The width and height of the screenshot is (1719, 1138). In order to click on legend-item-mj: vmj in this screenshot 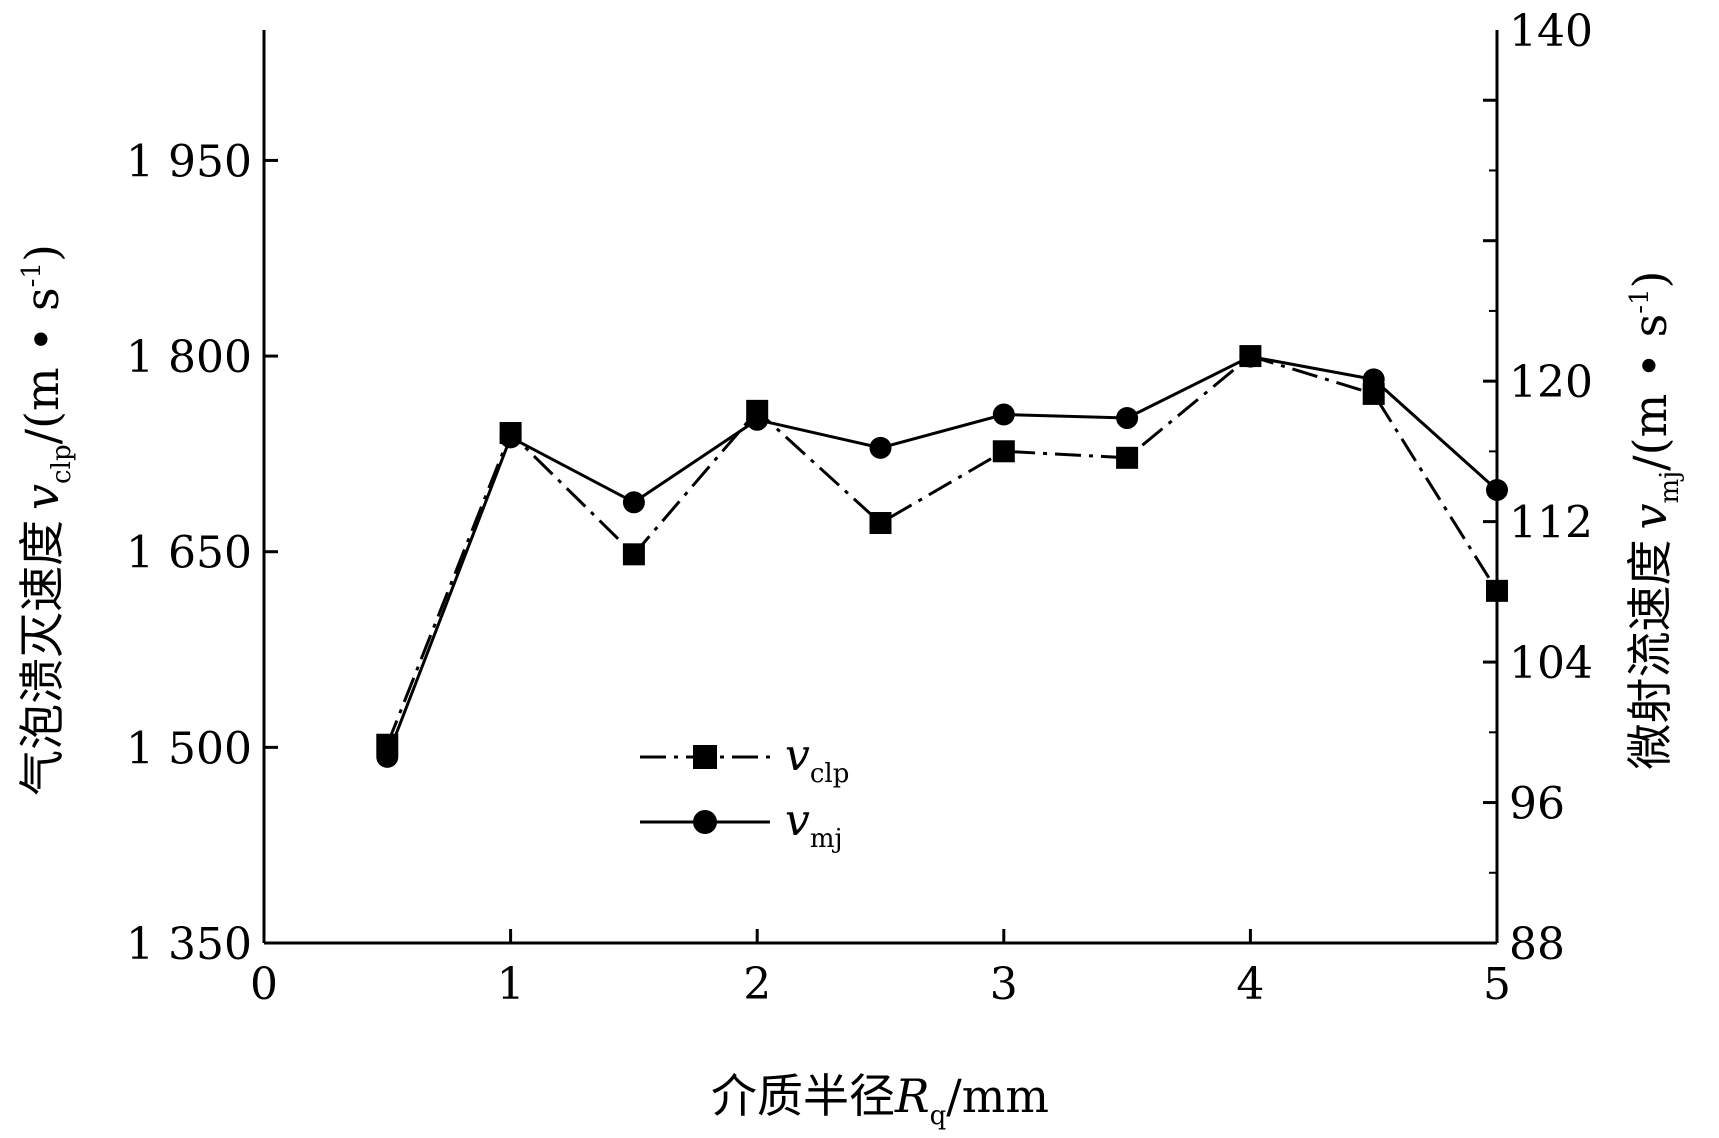, I will do `click(741, 824)`.